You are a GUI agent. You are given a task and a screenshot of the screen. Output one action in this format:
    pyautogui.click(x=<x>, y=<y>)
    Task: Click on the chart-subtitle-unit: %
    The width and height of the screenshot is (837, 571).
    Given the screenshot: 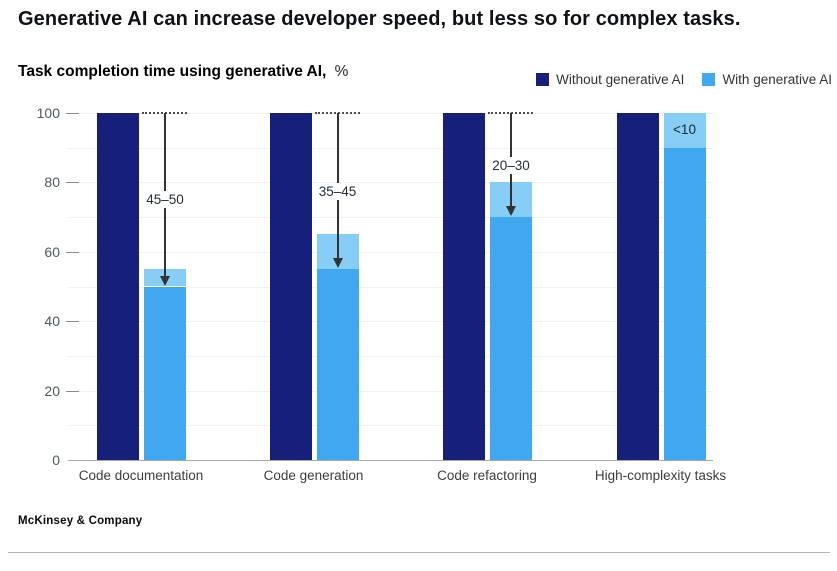 What is the action you would take?
    pyautogui.click(x=341, y=71)
    